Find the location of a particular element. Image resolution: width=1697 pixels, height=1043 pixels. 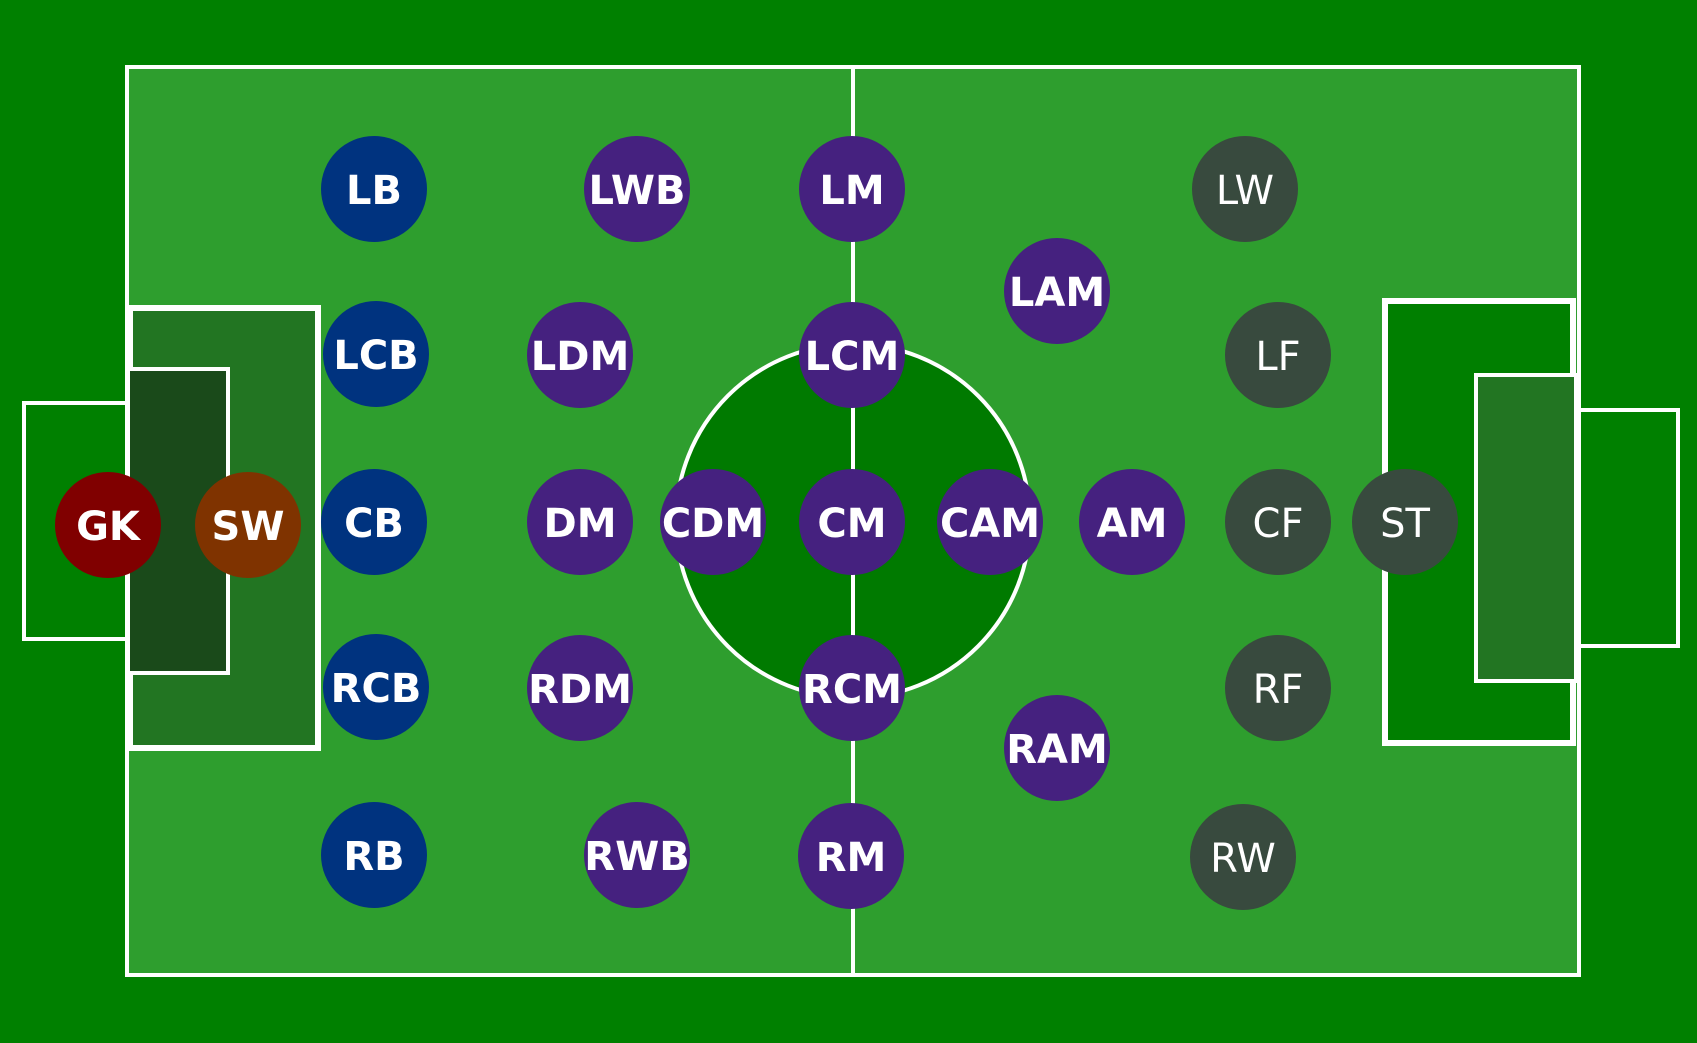

position-label-gk: GK is located at coordinates (109, 527).